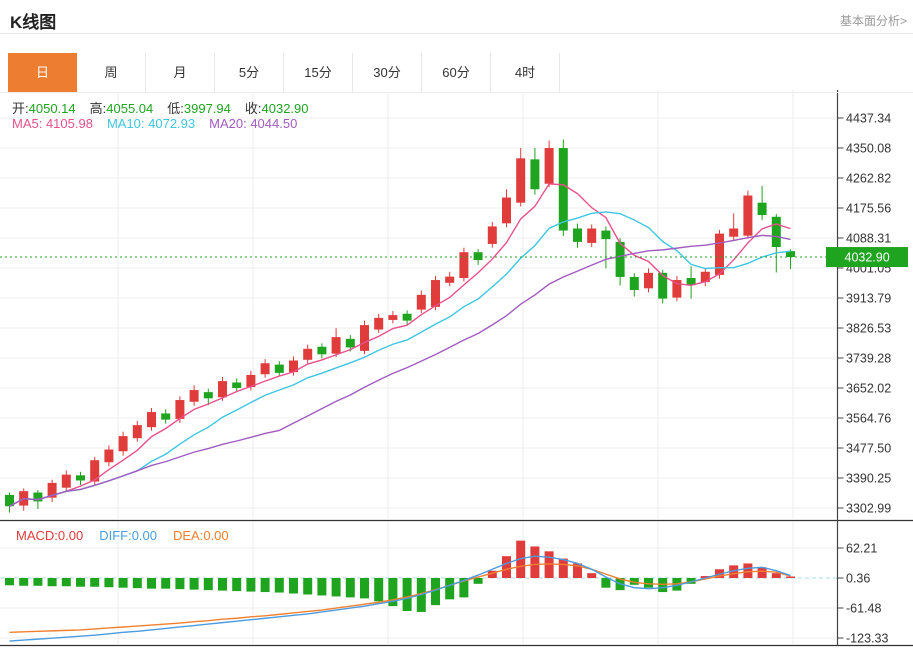  I want to click on ma20-value: MA20: 4044.50, so click(253, 123).